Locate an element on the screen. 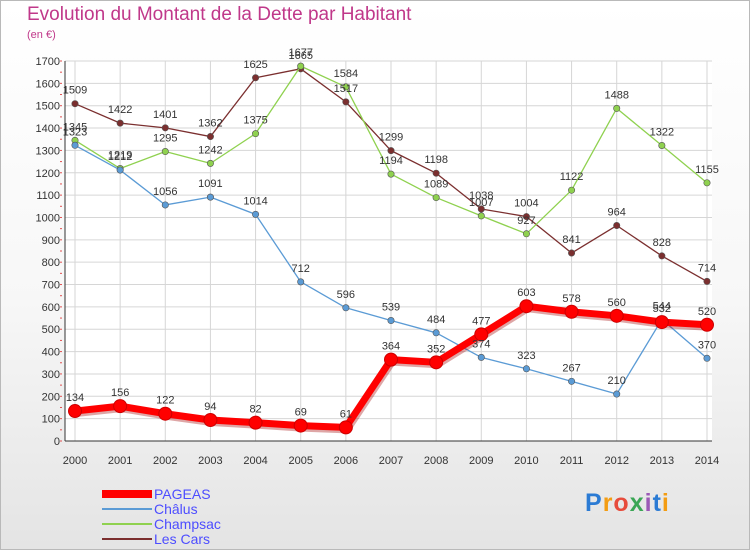 The image size is (750, 550). x-tick-label: 2009 is located at coordinates (481, 461).